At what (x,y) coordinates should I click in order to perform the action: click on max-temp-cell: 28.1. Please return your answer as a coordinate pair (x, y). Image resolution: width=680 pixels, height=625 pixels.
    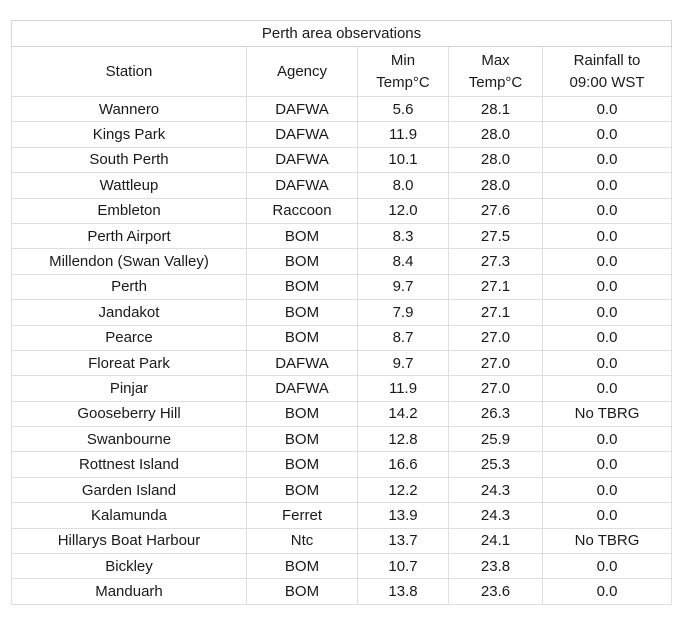
    Looking at the image, I should click on (495, 109).